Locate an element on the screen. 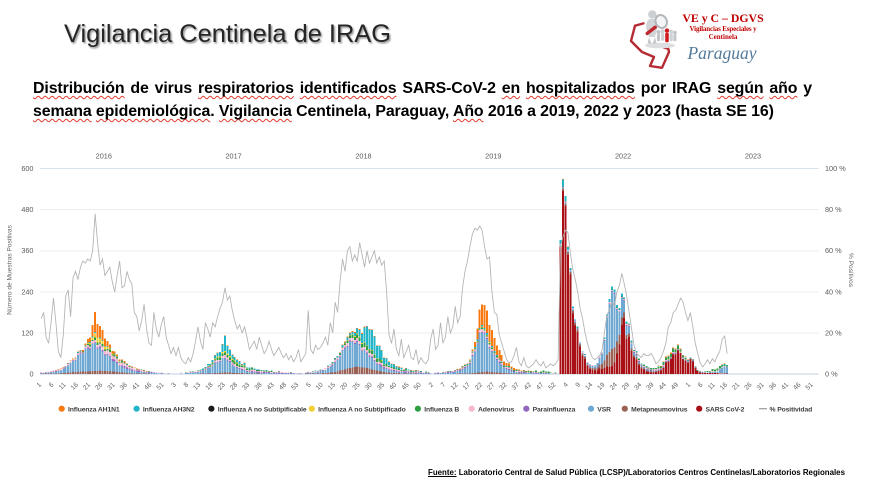 This screenshot has height=490, width=870. svg-text: 40 % is located at coordinates (833, 291).